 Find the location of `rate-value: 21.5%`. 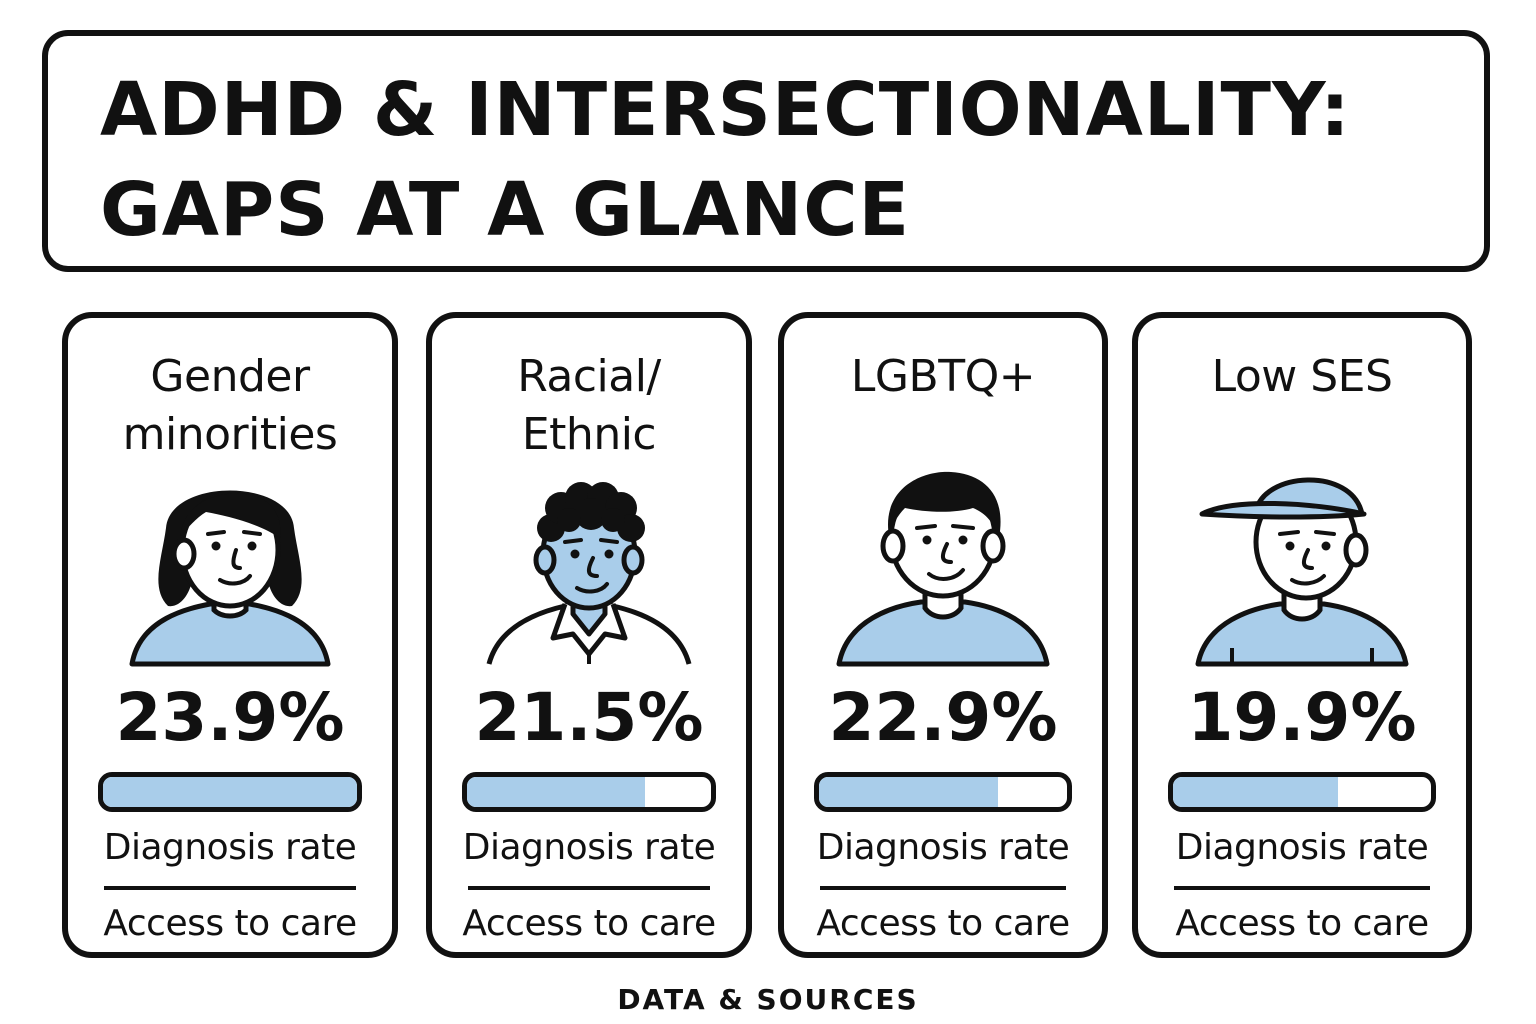

rate-value: 21.5% is located at coordinates (589, 717).